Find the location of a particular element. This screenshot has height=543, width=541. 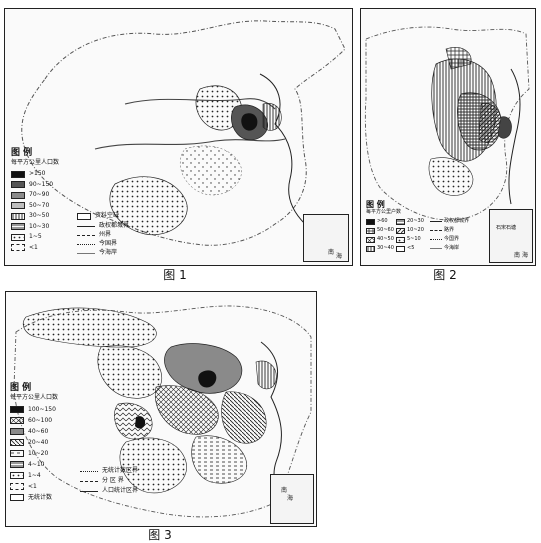

legend-item: 资料空缺 is located at coordinates (112, 216).